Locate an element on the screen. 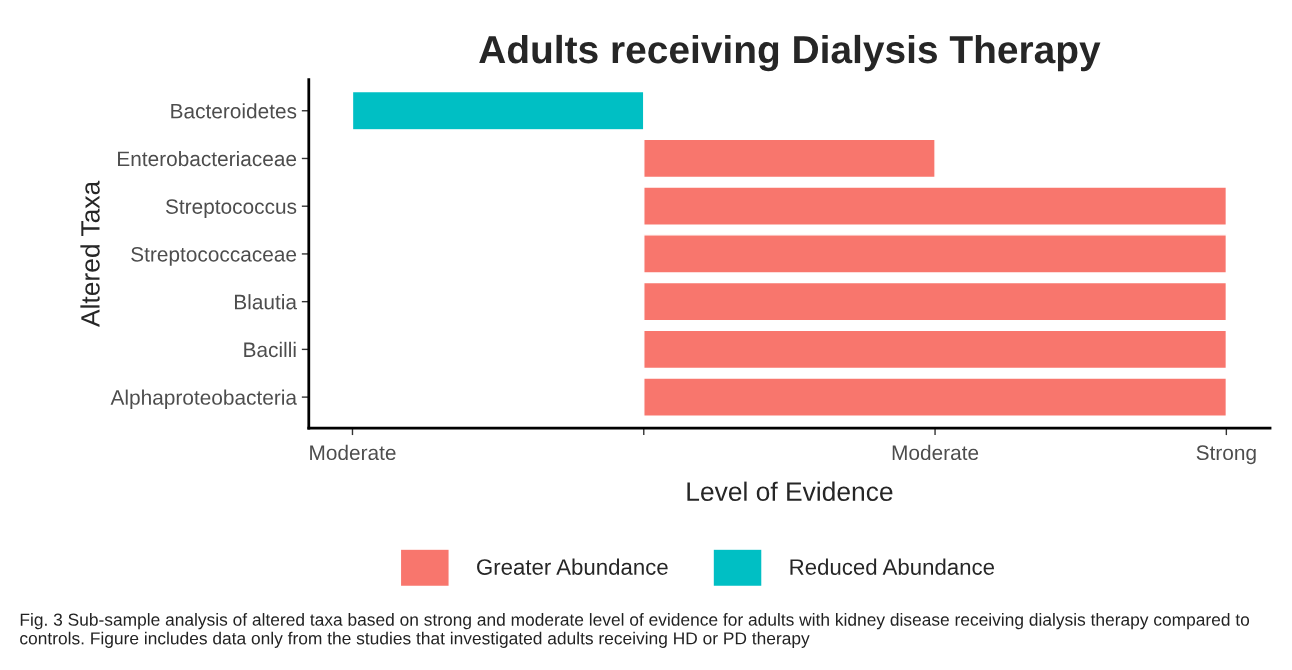 The width and height of the screenshot is (1292, 670). y-tick-label: Streptococcaceae is located at coordinates (214, 256).